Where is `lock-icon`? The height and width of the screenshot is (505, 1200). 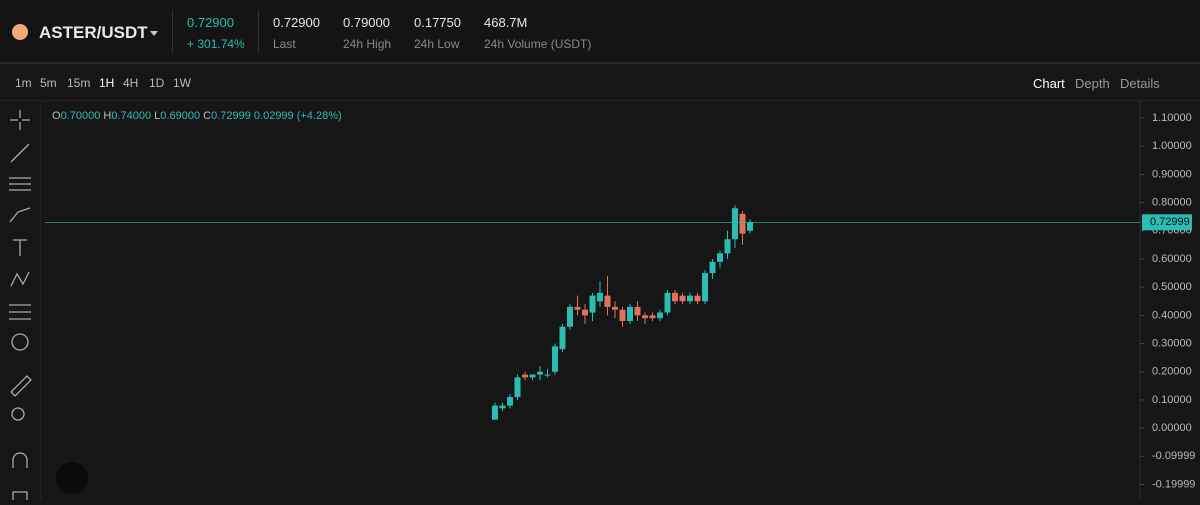 lock-icon is located at coordinates (20, 495).